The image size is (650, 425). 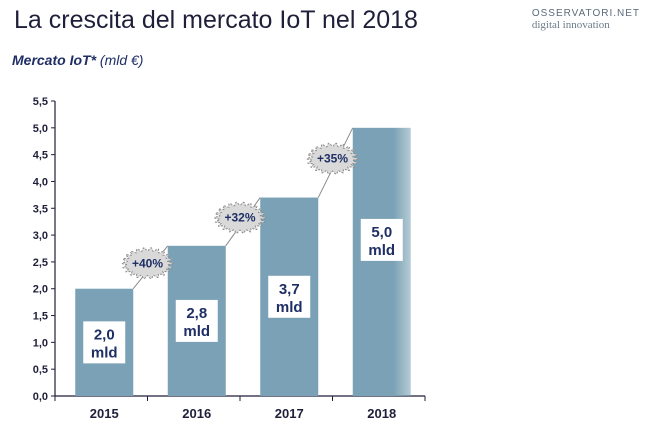 What do you see at coordinates (216, 20) in the screenshot?
I see `page-title: La crescita del mercato IoT nel 2018` at bounding box center [216, 20].